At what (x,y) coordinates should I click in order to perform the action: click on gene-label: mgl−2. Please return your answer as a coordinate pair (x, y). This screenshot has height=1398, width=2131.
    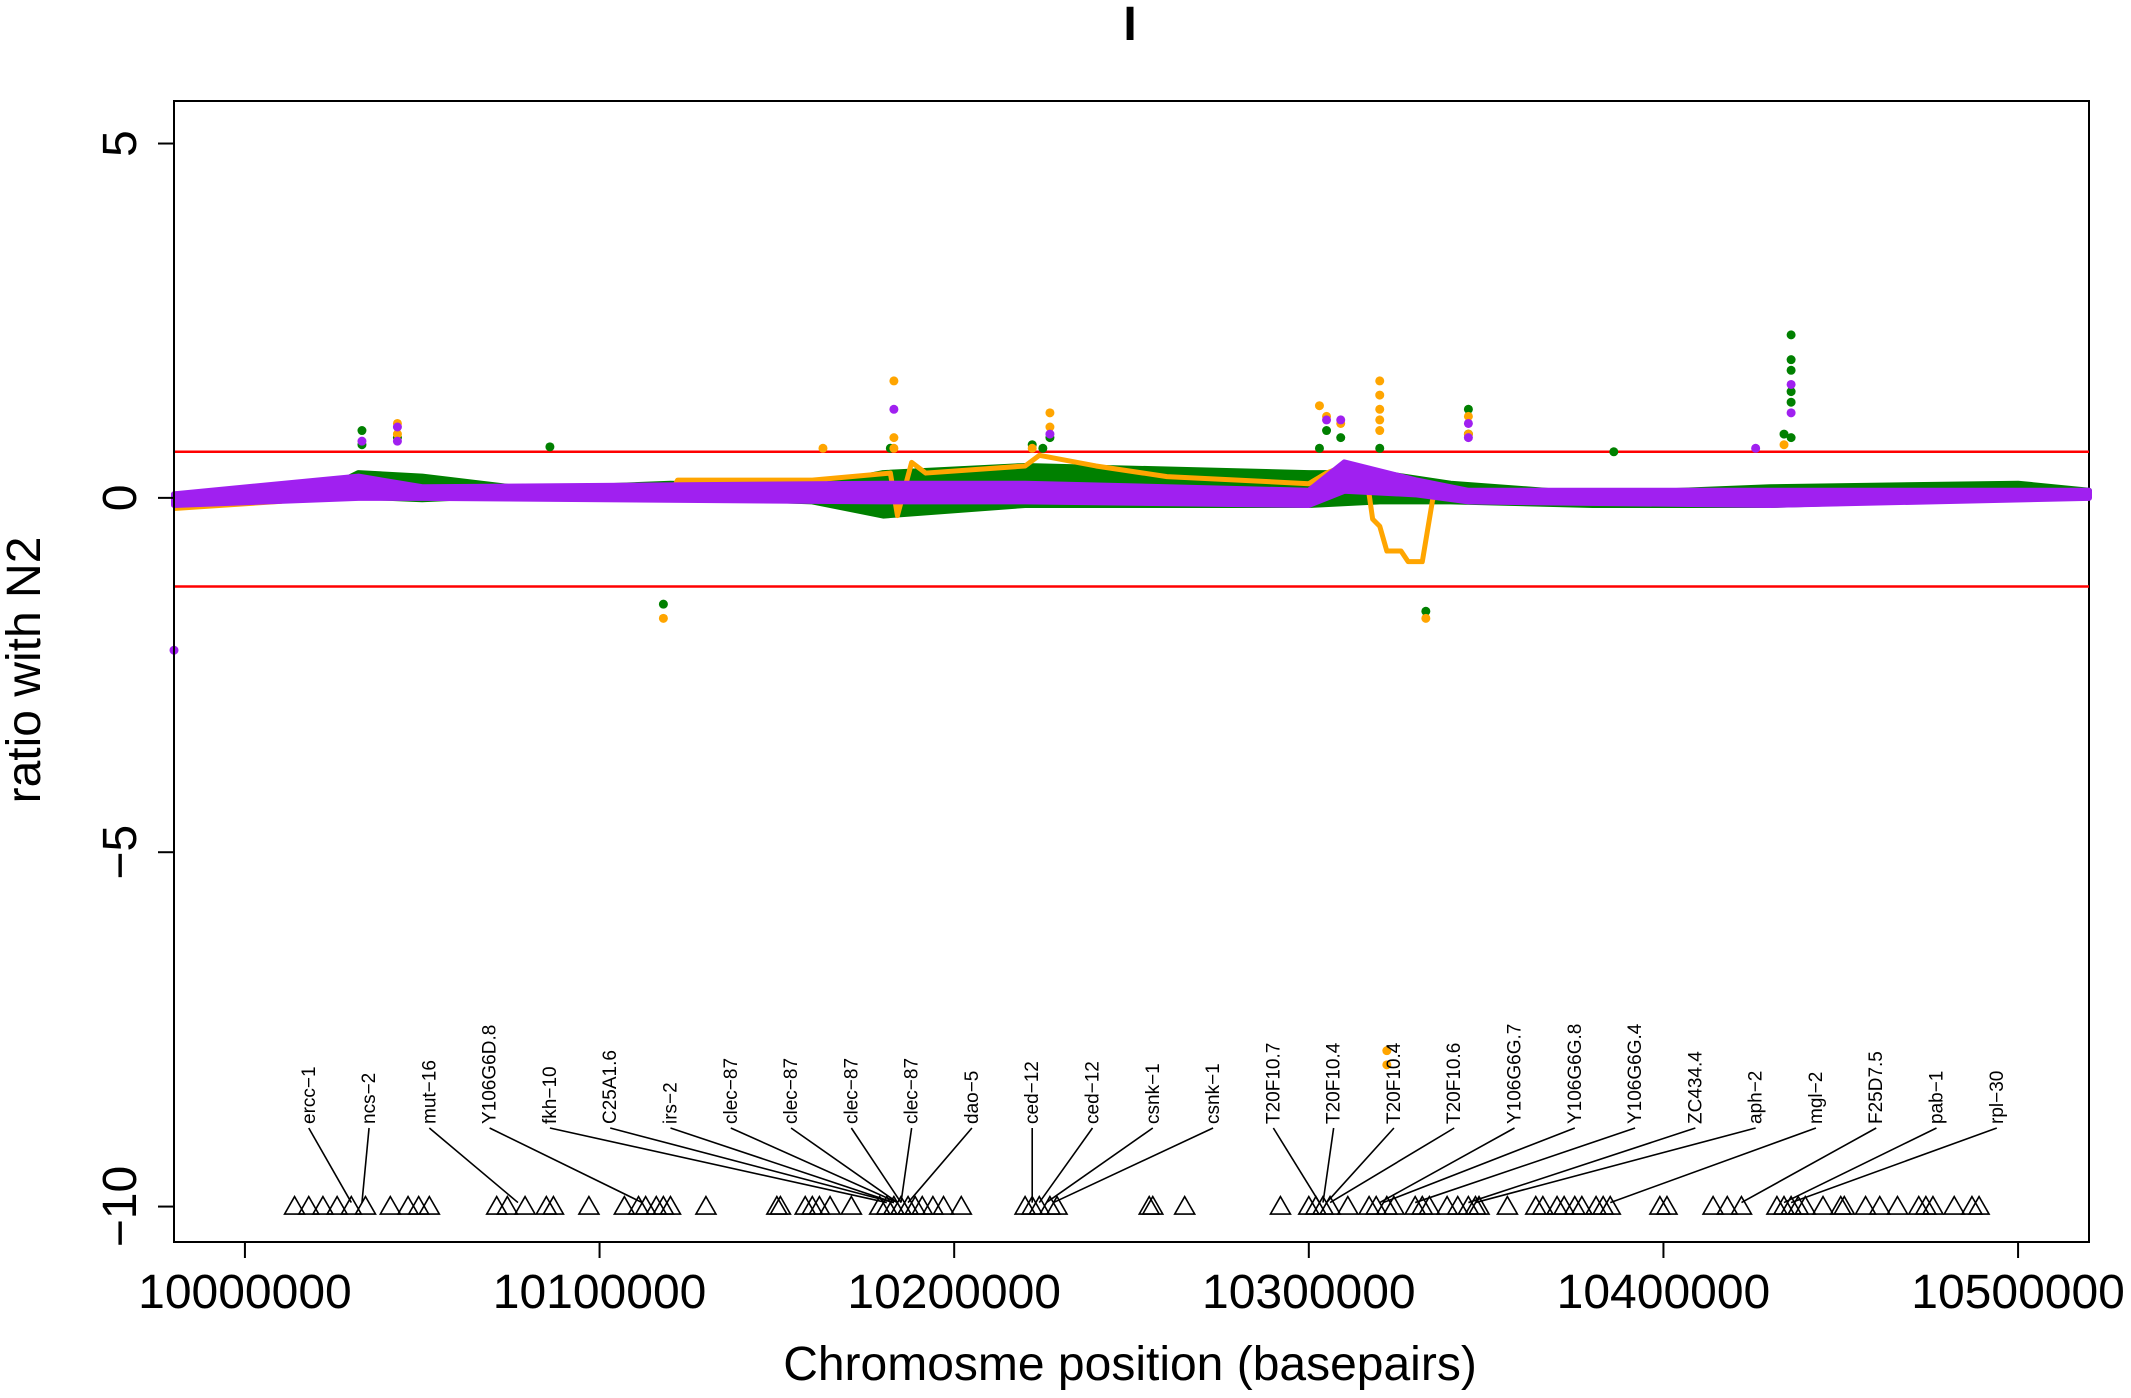
    Looking at the image, I should click on (1816, 1098).